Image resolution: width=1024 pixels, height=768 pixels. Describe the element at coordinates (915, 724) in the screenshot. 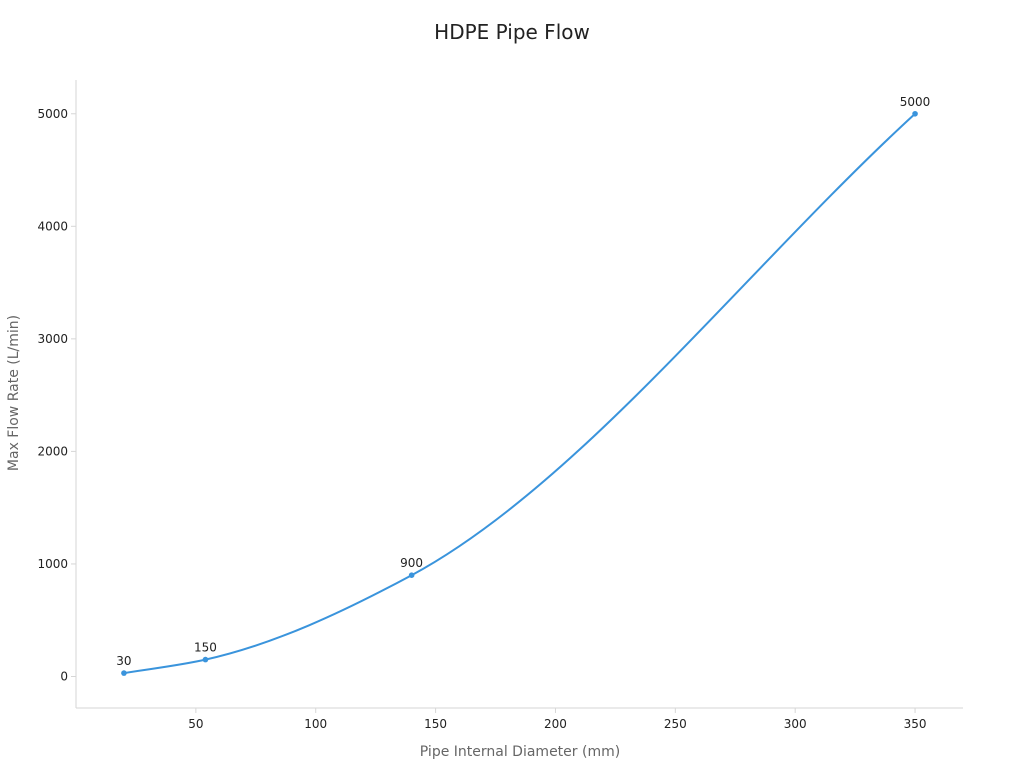

I see `x-tick-label: 350` at that location.